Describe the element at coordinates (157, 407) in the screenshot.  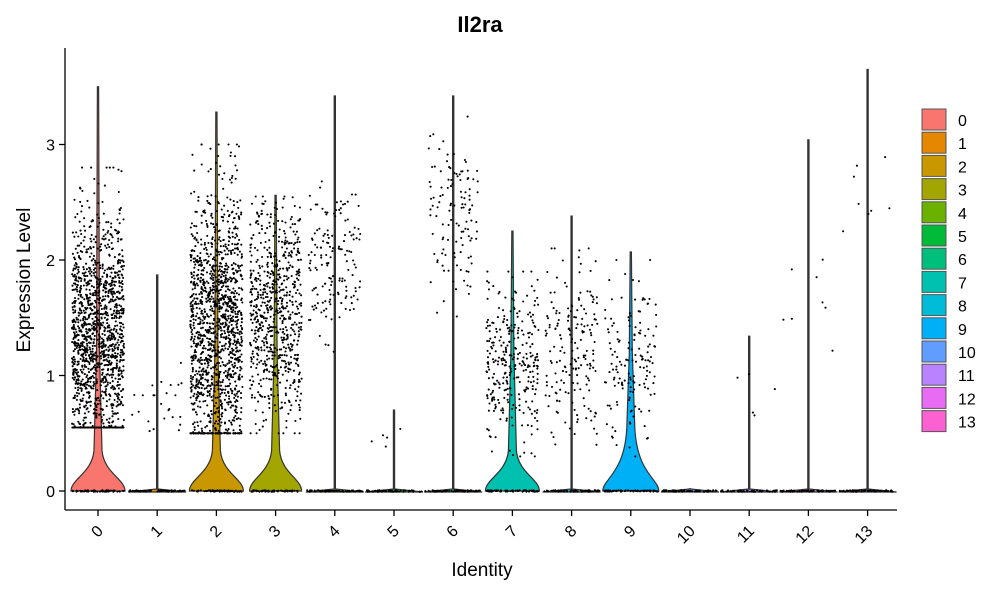
I see `violin-cluster-1: 1` at that location.